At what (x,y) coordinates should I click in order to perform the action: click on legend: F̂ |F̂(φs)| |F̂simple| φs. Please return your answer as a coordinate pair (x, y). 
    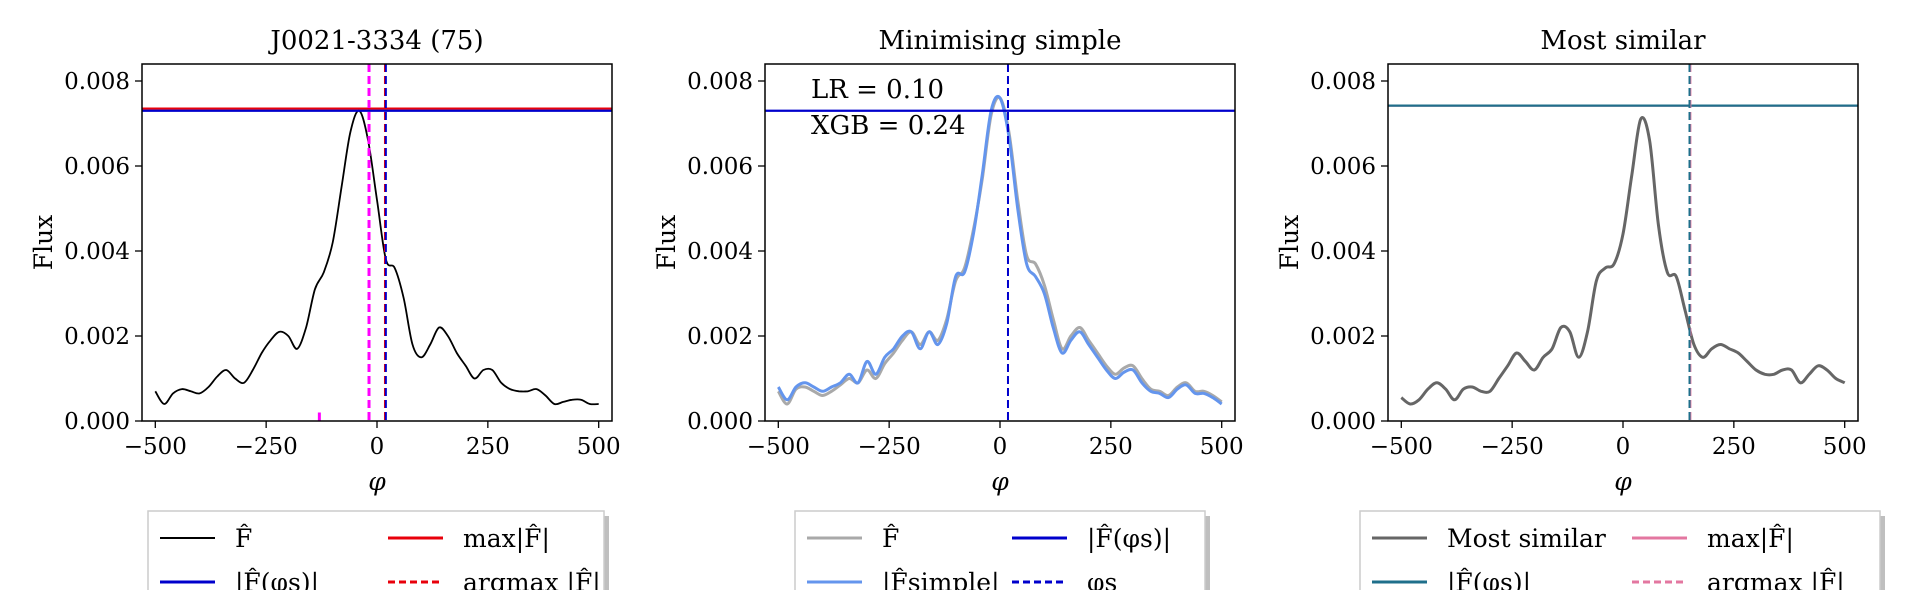
    Looking at the image, I should click on (1002, 550).